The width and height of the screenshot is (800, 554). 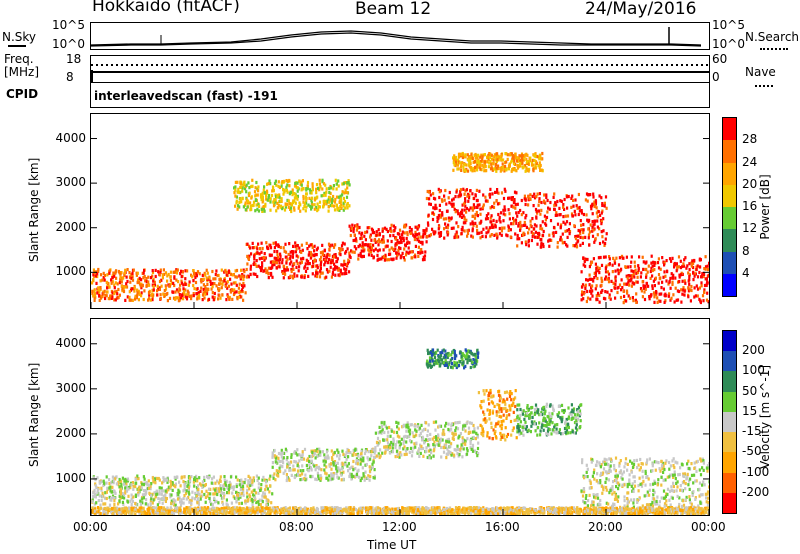 What do you see at coordinates (193, 527) in the screenshot?
I see `x-tick-label: 04:00` at bounding box center [193, 527].